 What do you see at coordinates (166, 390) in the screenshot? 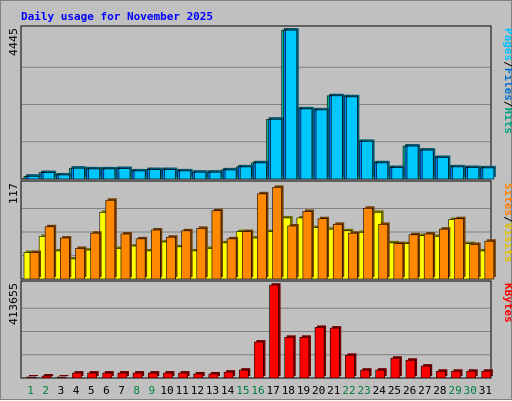
I see `x-tick-day-10: 10` at bounding box center [166, 390].